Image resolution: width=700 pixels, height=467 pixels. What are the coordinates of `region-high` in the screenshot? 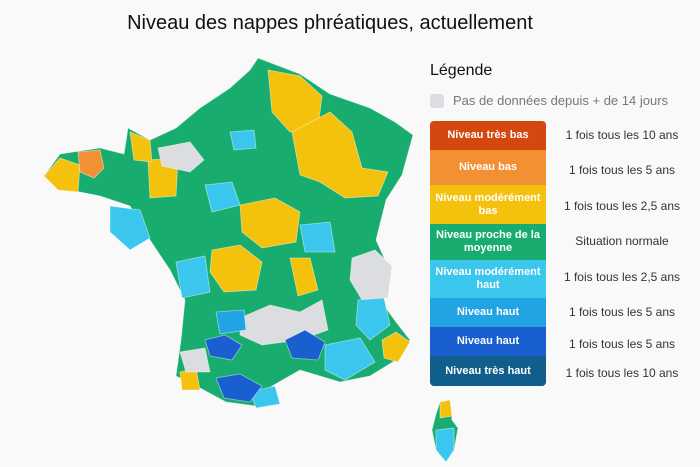 It's located at (231, 322).